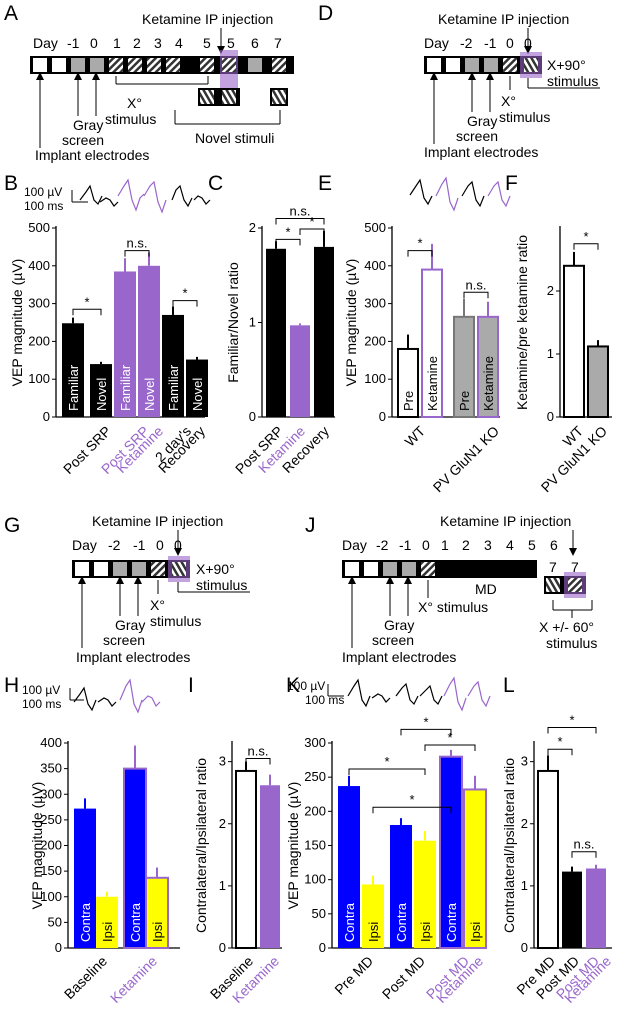  What do you see at coordinates (408, 401) in the screenshot?
I see `bar-label: Pre` at bounding box center [408, 401].